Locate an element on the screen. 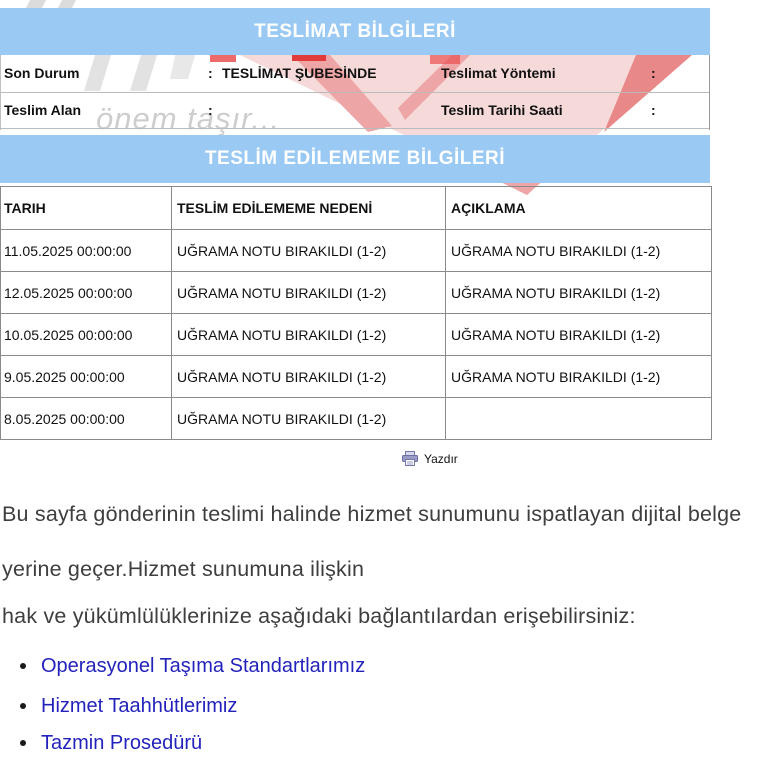 This screenshot has width=768, height=768. print-button-label: Yazdır is located at coordinates (441, 458).